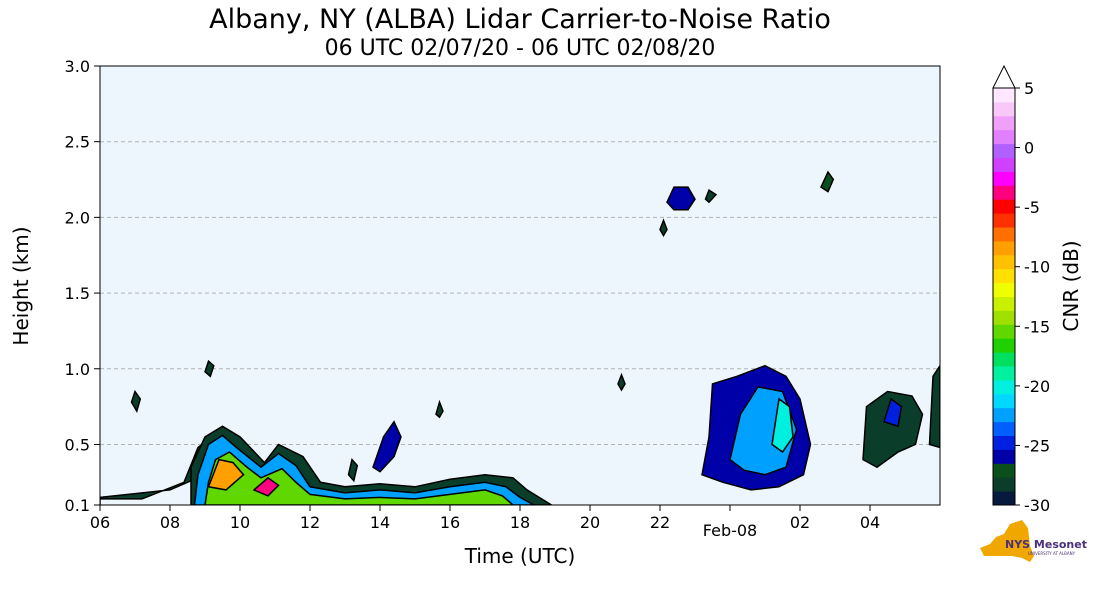 This screenshot has width=1093, height=600. What do you see at coordinates (590, 522) in the screenshot?
I see `x-tick-label-7: 20` at bounding box center [590, 522].